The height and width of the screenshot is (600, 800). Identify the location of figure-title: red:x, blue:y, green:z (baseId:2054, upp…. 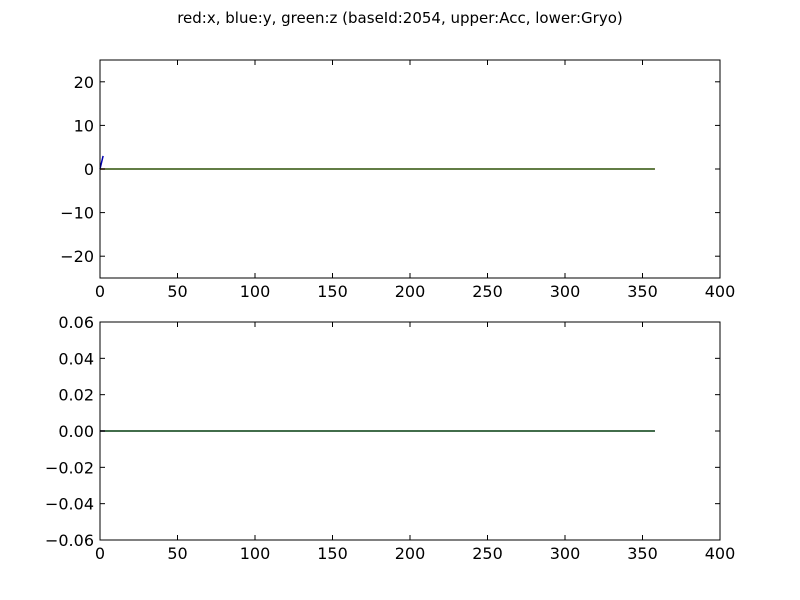
(400, 18).